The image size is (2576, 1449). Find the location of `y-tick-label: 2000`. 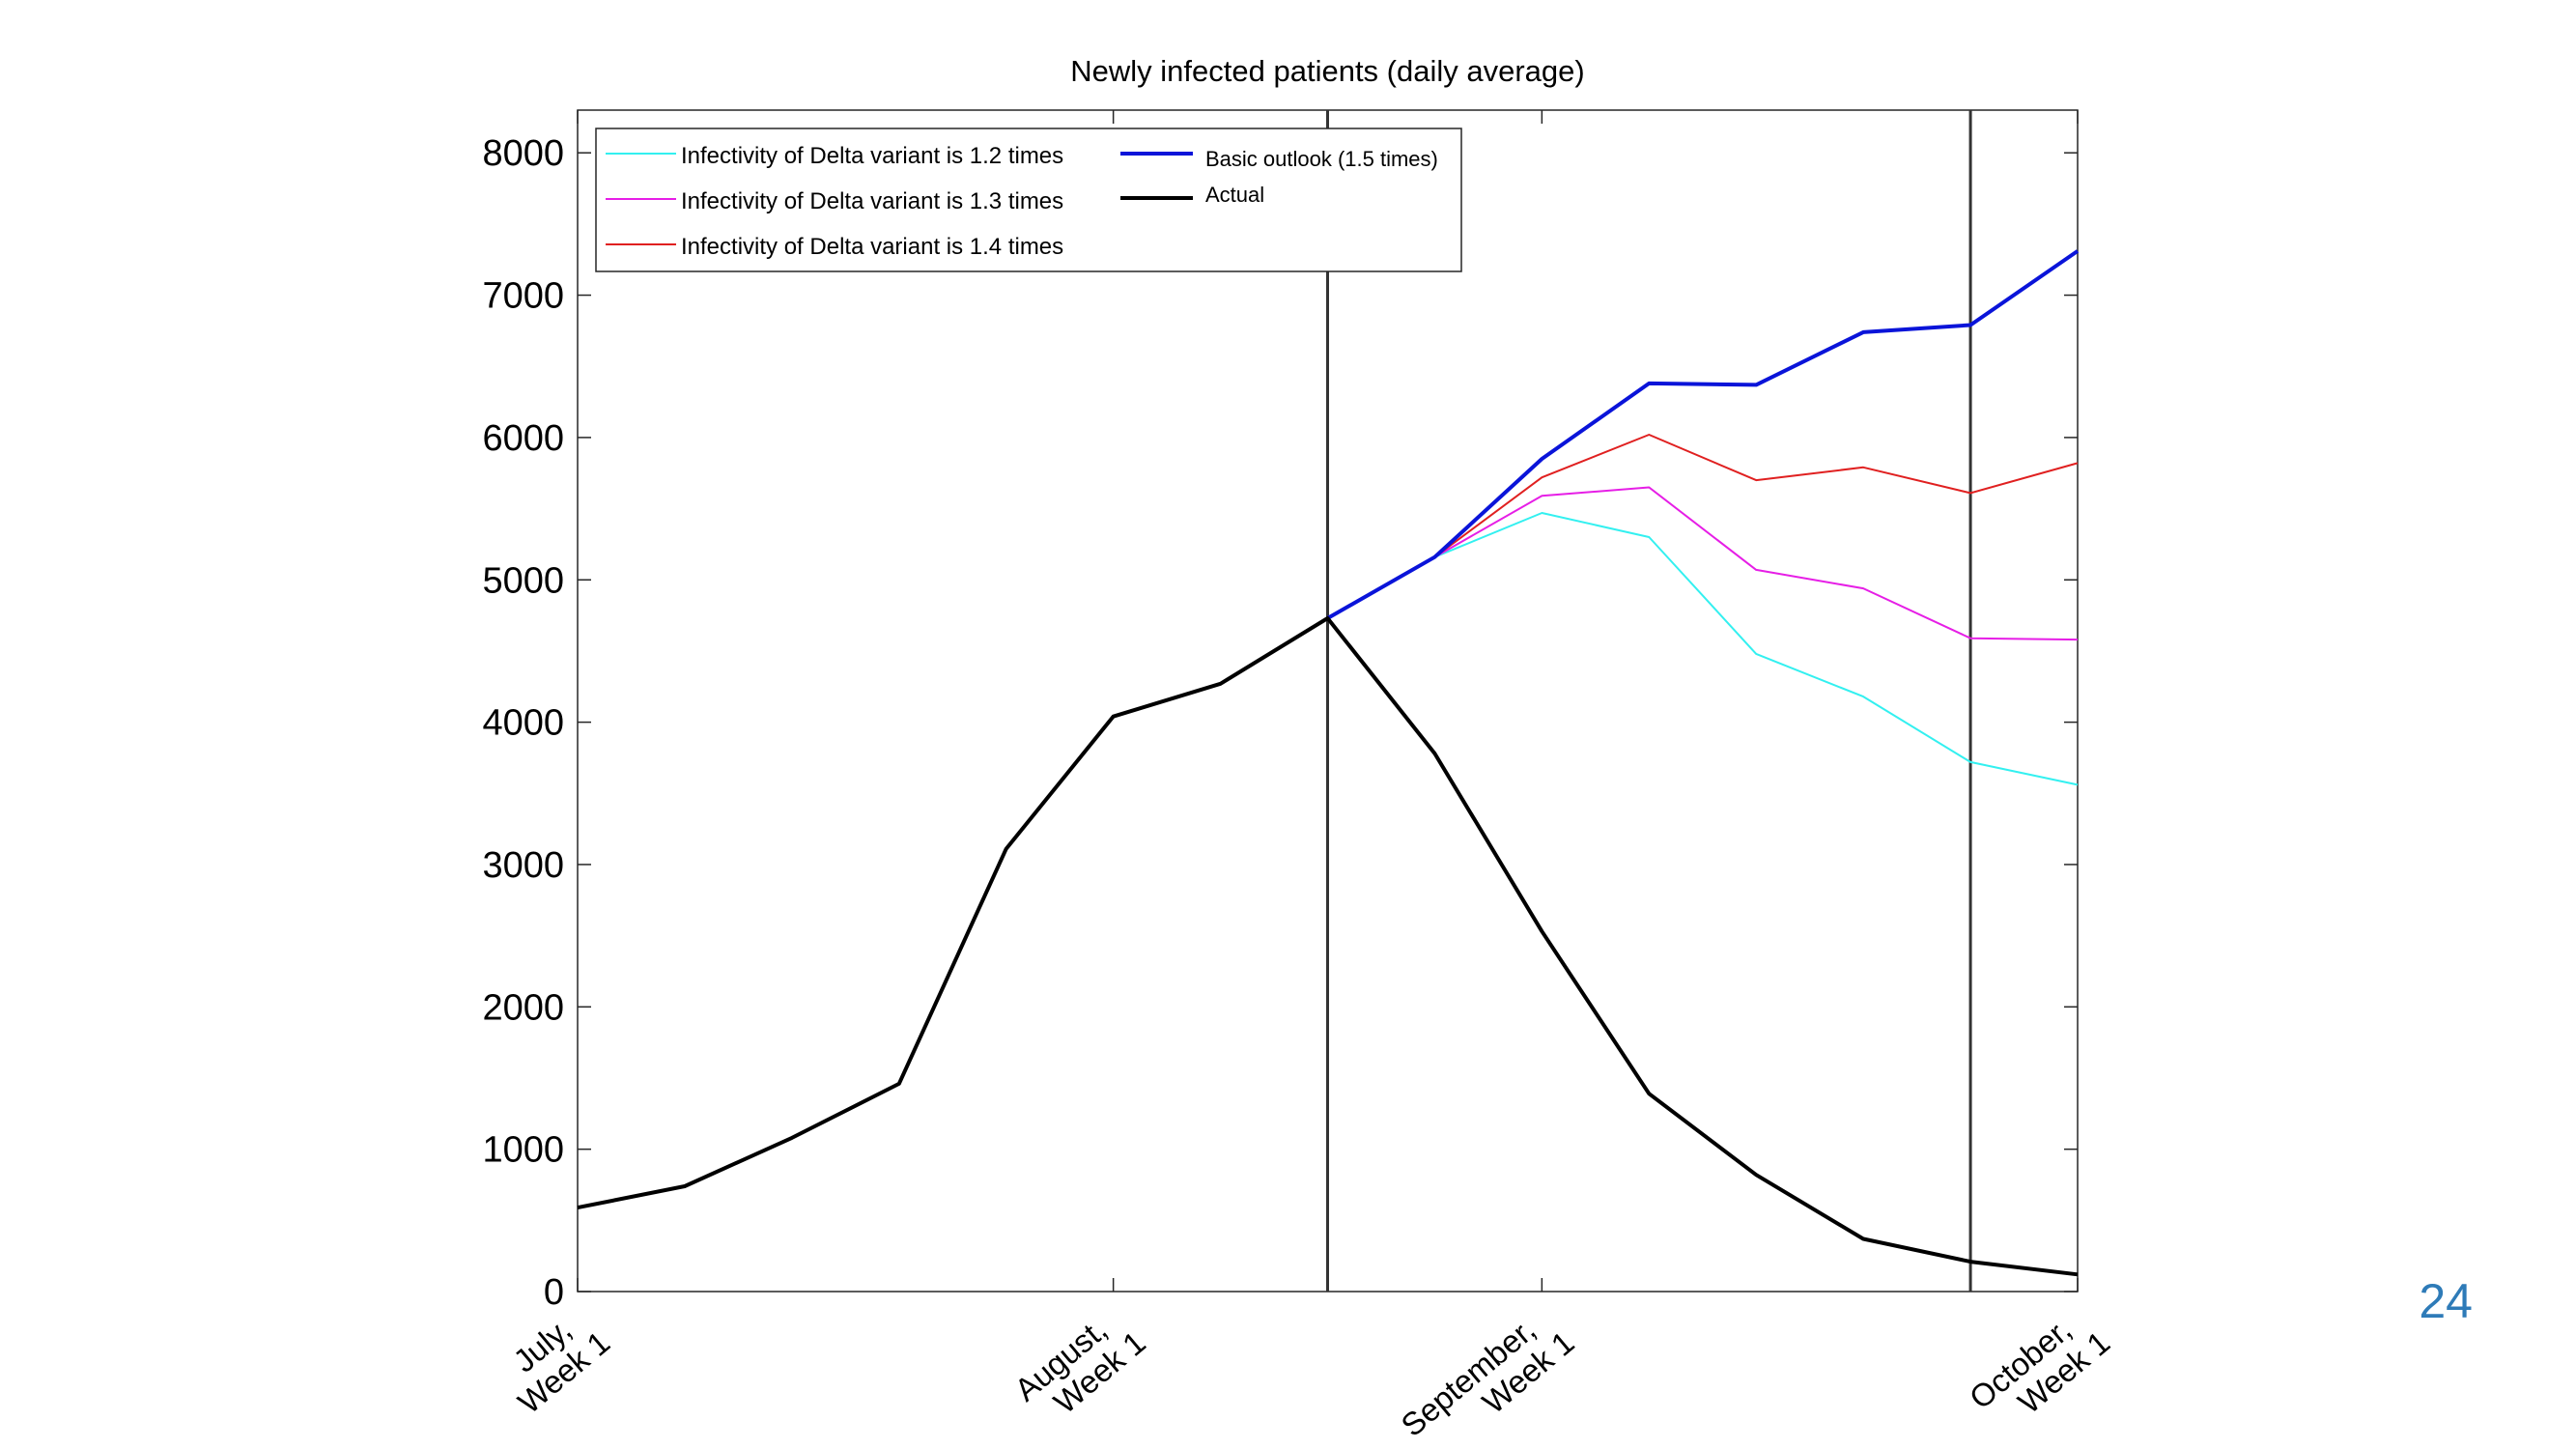

y-tick-label: 2000 is located at coordinates (523, 1008).